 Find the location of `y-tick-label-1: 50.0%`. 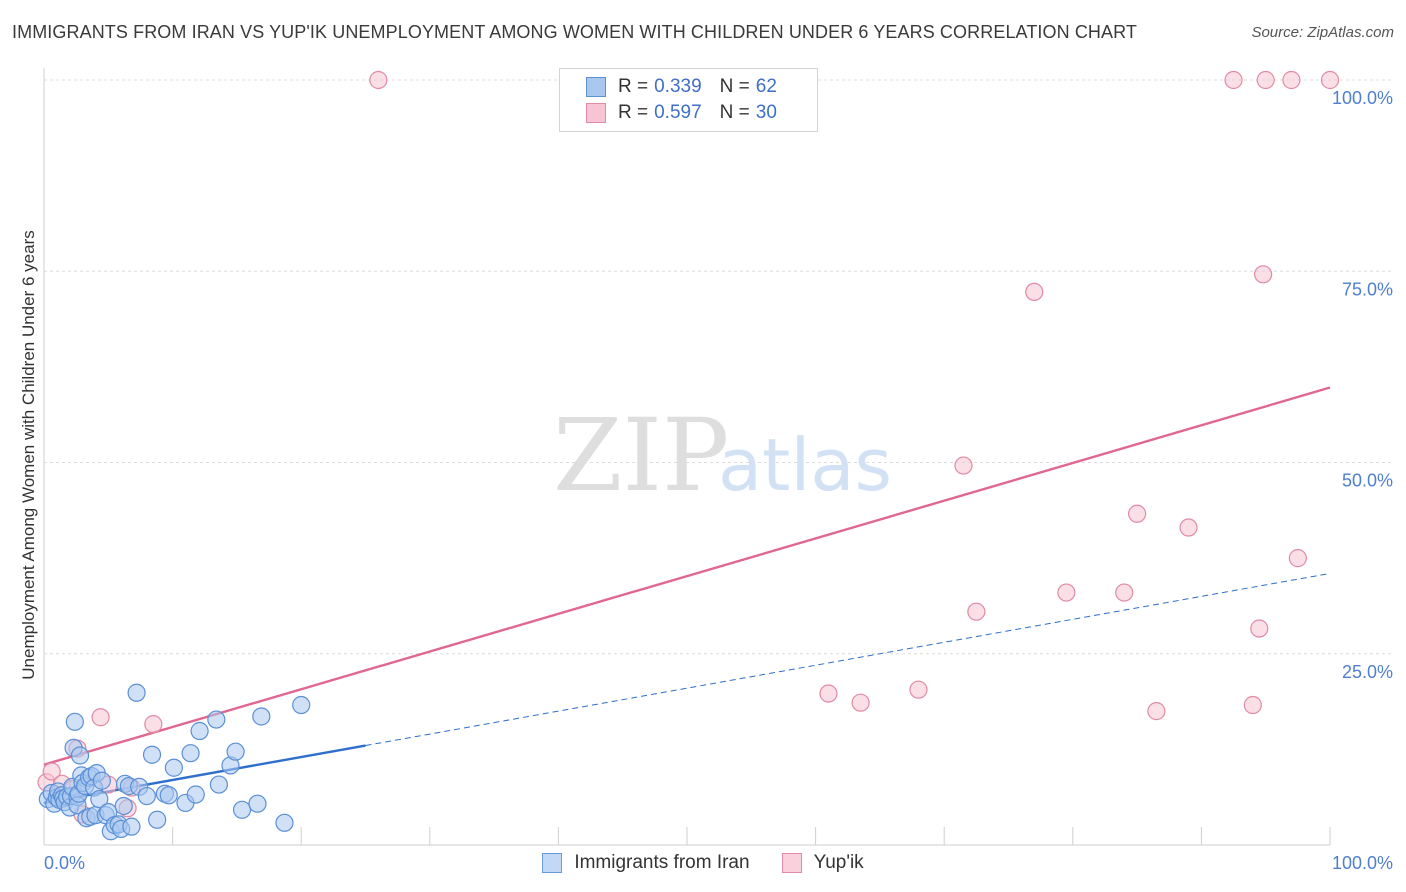

y-tick-label-1: 50.0% is located at coordinates (1367, 481).